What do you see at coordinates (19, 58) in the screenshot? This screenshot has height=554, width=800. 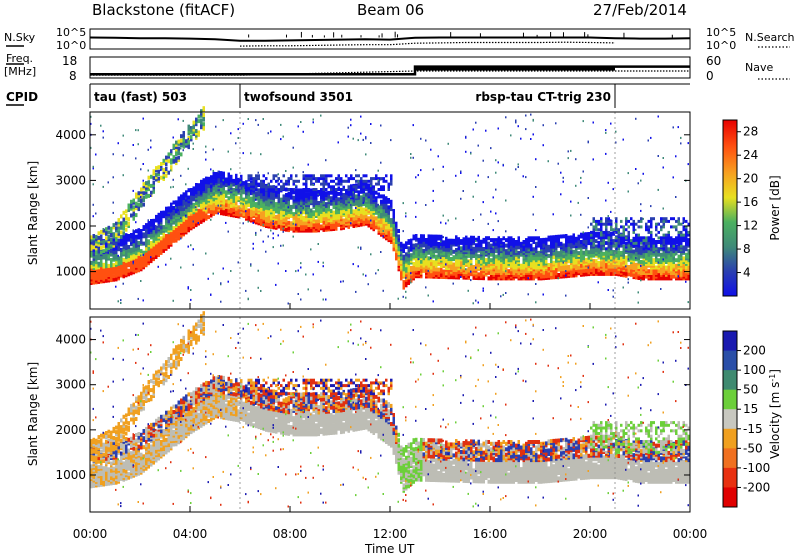 I see `freq-label-a: Freq.` at bounding box center [19, 58].